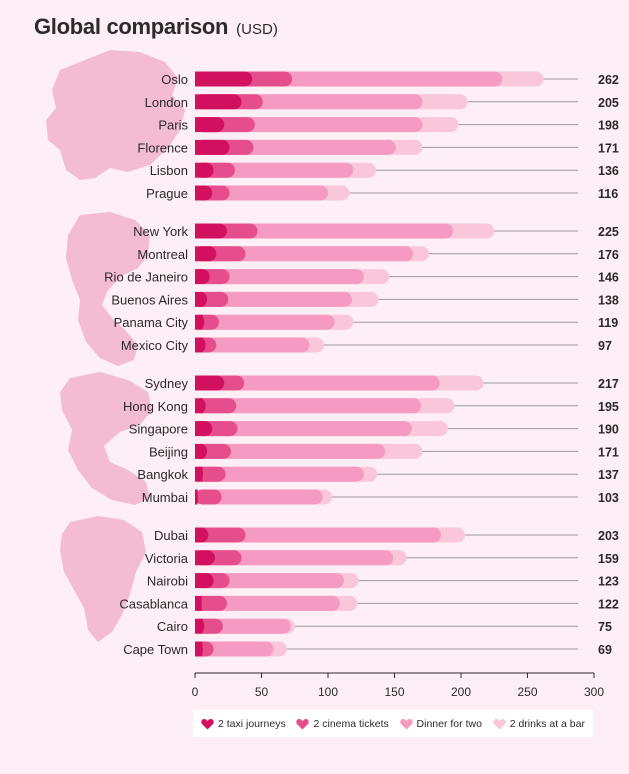 The image size is (629, 774). Describe the element at coordinates (608, 103) in the screenshot. I see `total-value-label: 205` at that location.